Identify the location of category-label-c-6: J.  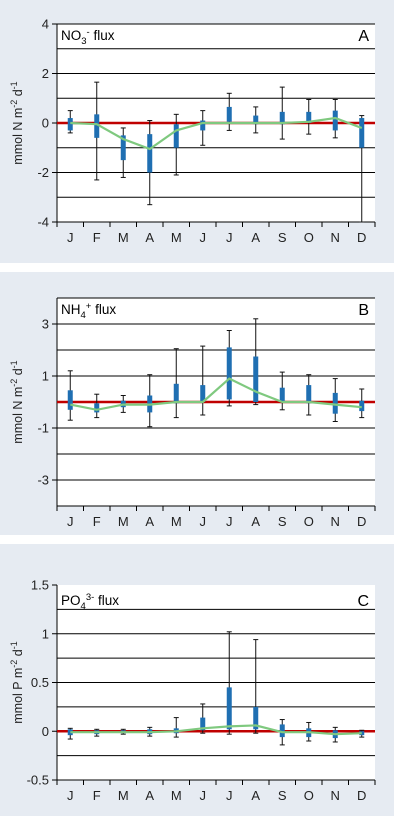
(229, 795).